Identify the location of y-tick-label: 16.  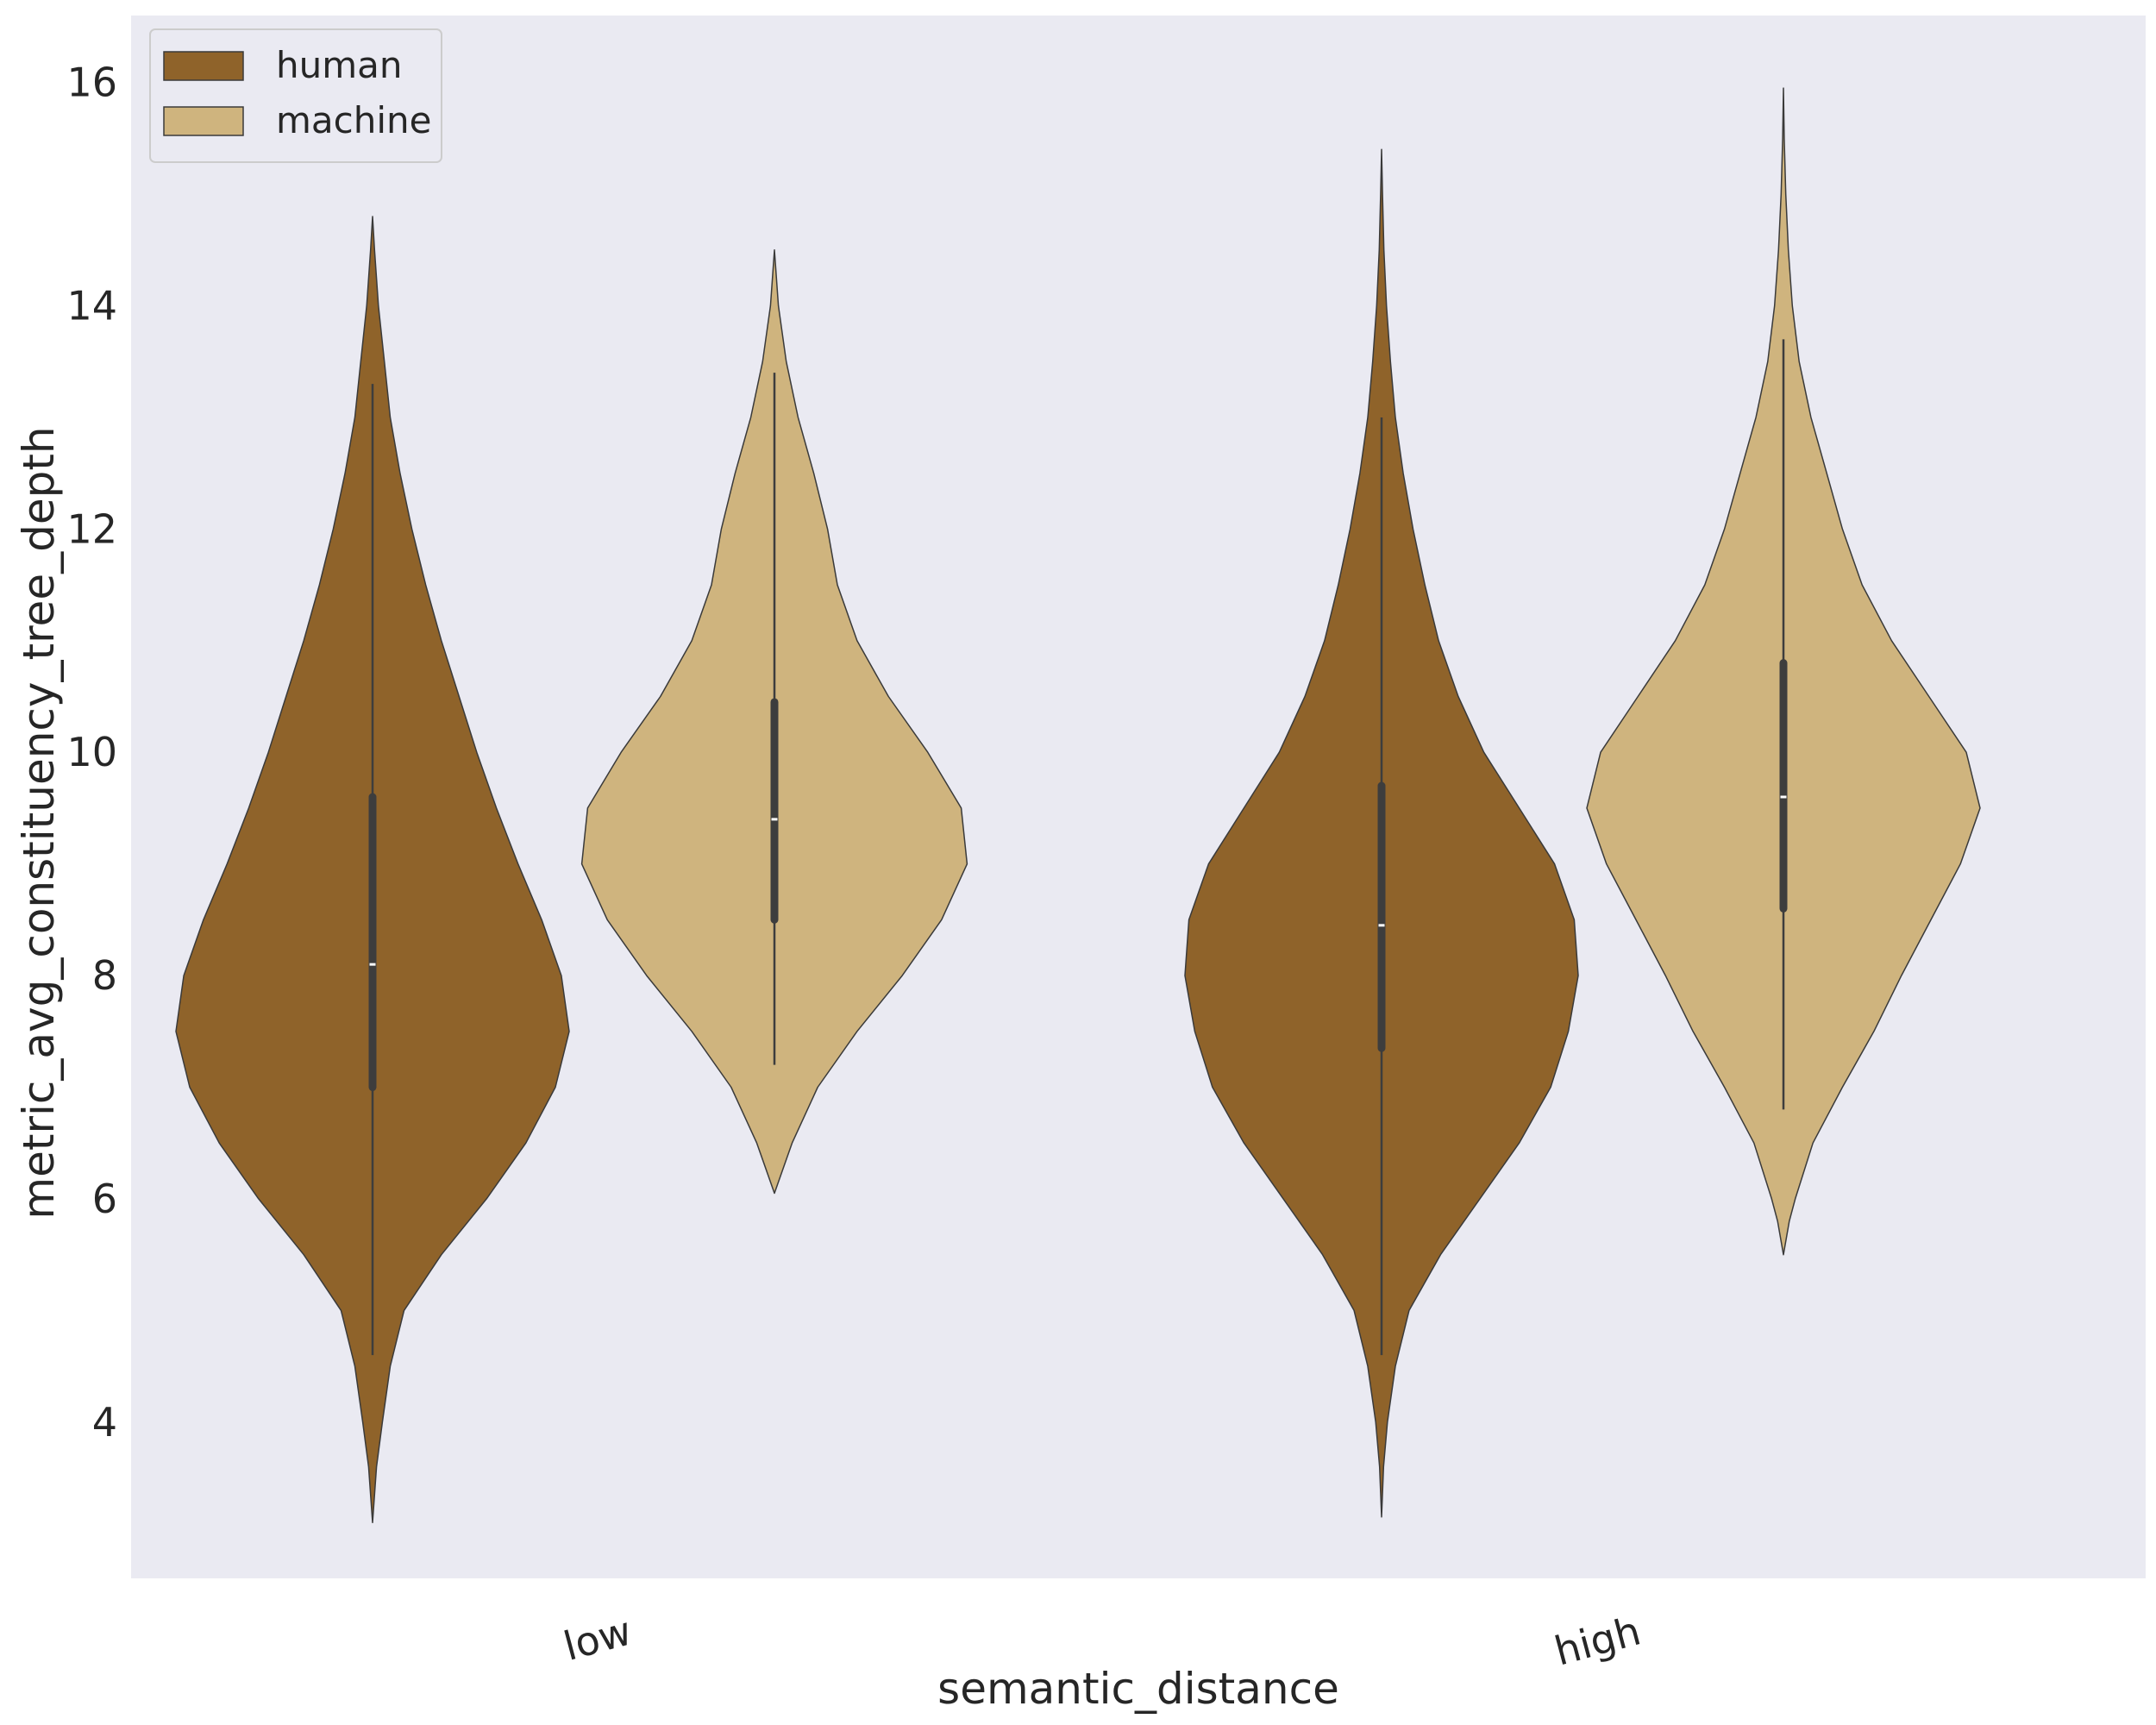
(91, 83).